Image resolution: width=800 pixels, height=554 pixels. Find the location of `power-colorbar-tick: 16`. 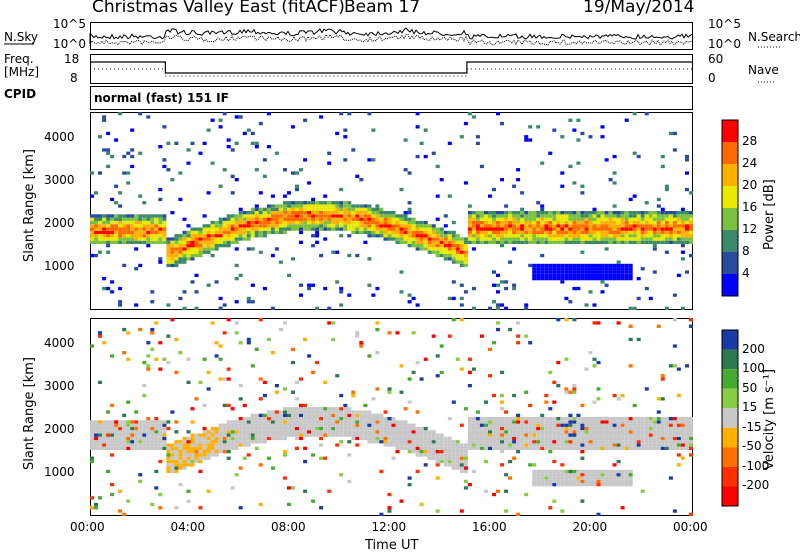

power-colorbar-tick: 16 is located at coordinates (750, 207).